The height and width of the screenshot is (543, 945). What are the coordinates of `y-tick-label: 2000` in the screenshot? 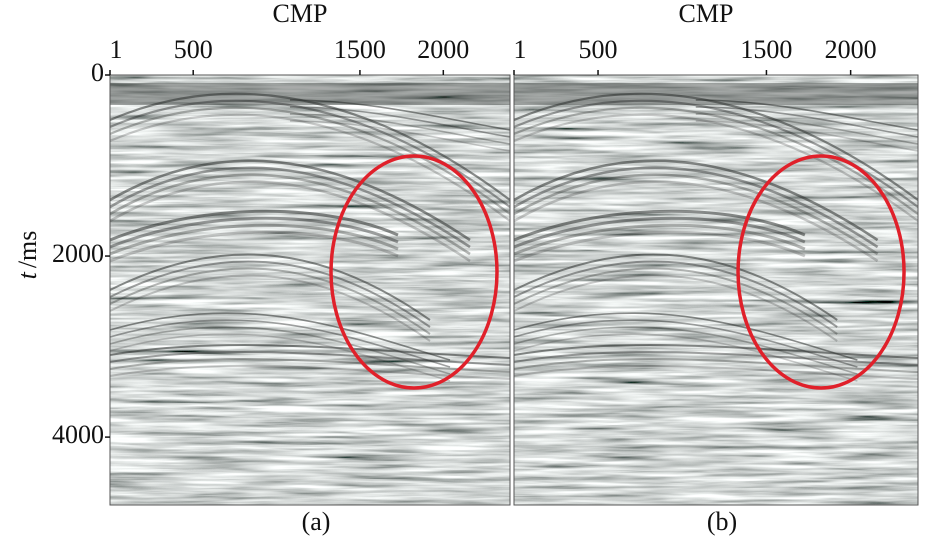 It's located at (78, 253).